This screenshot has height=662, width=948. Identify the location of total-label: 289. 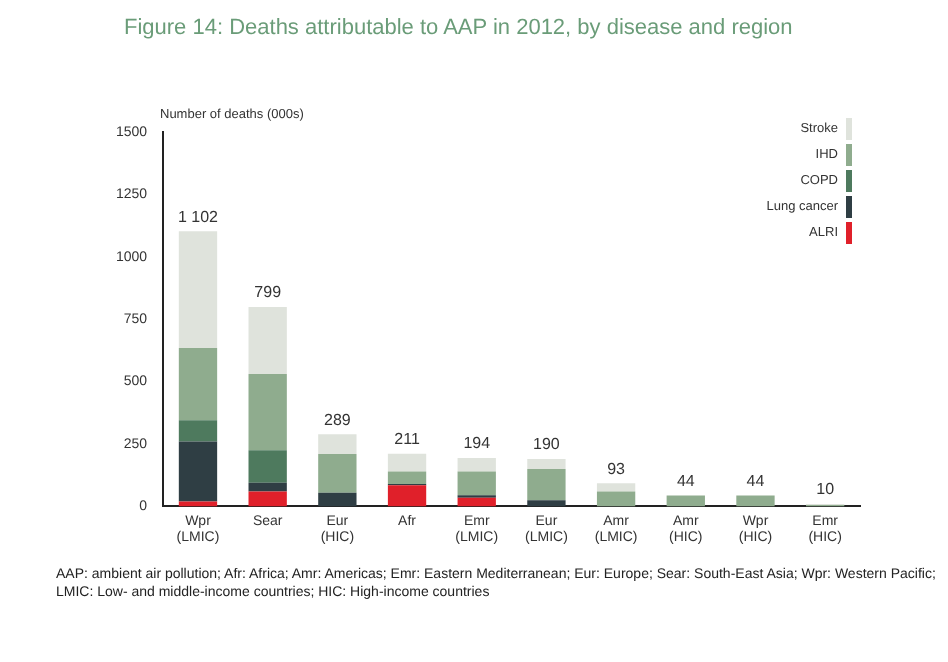
(338, 419).